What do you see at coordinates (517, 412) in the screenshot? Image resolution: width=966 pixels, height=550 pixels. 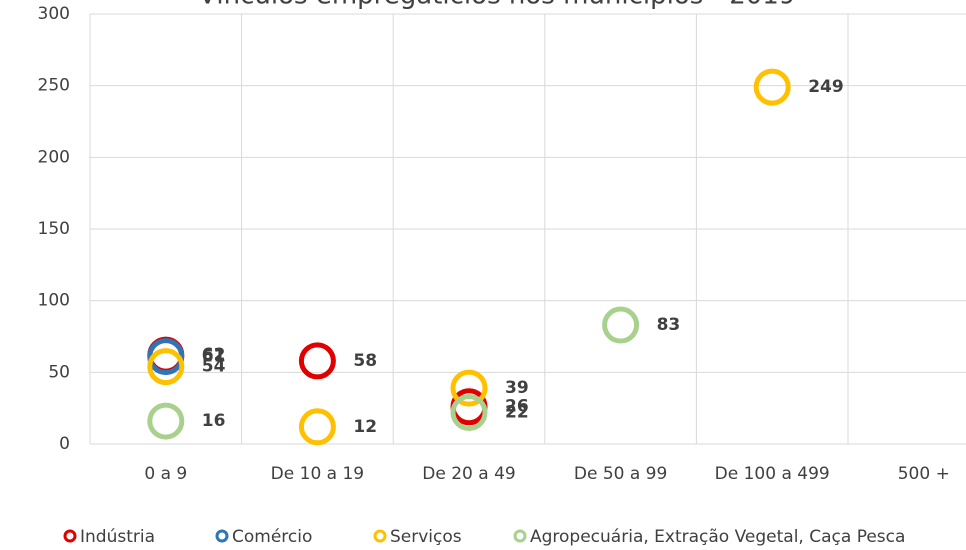 I see `value-label: 22` at bounding box center [517, 412].